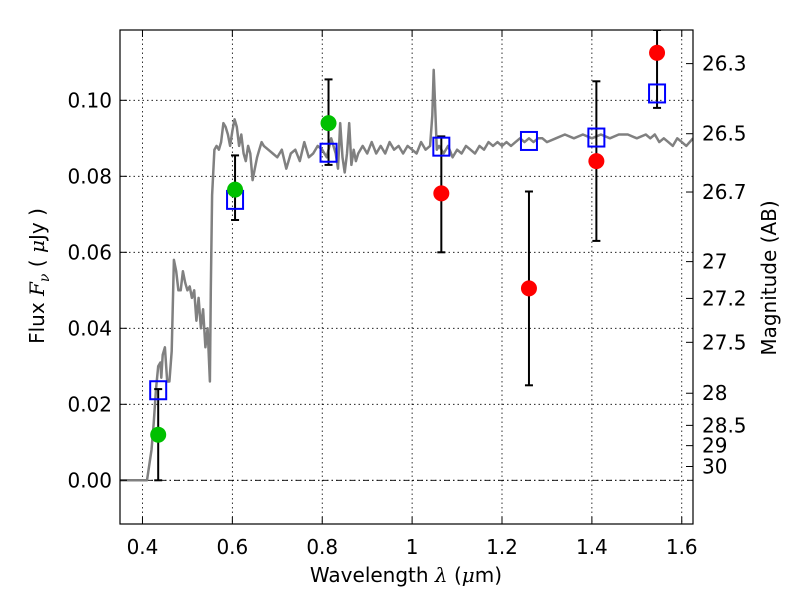 This screenshot has width=800, height=600. What do you see at coordinates (724, 298) in the screenshot?
I see `magnitude-tick-label: 27.2` at bounding box center [724, 298].